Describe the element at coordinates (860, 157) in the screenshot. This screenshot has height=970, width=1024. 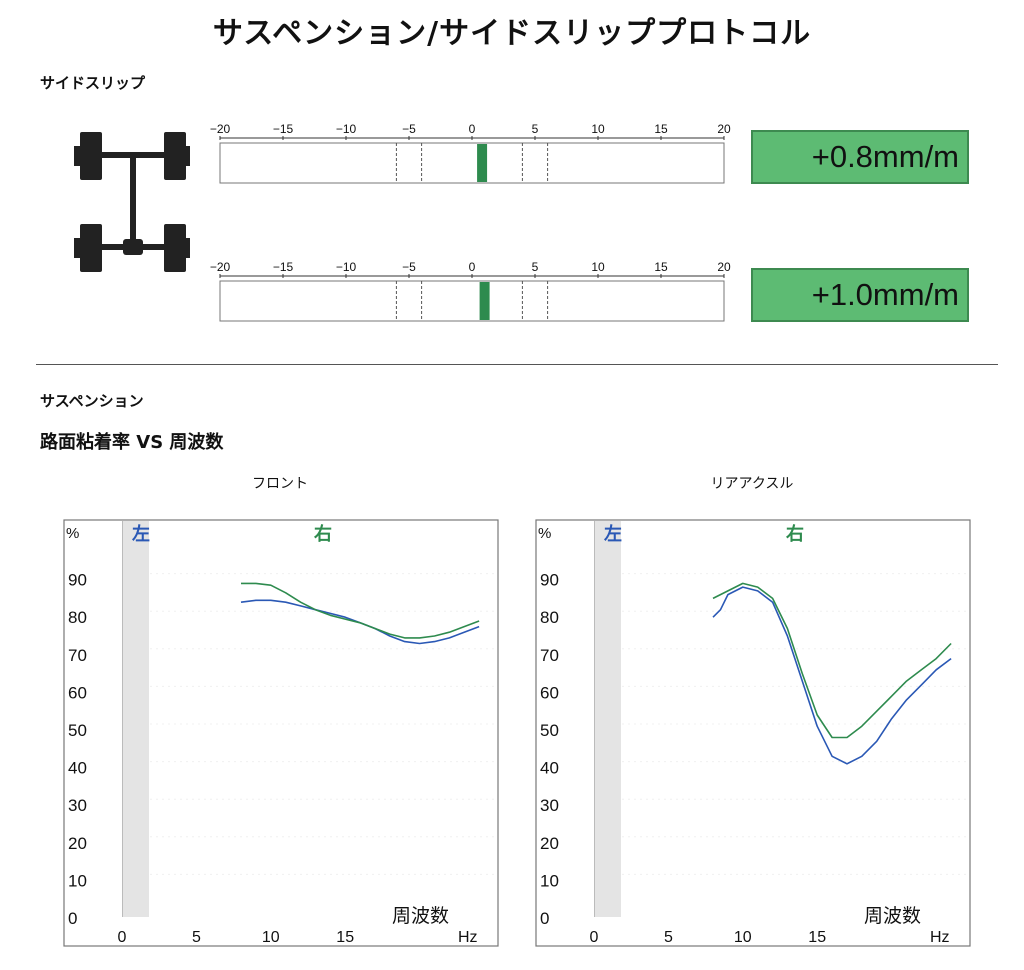
I see `side-slip-front-readout: +0.8mm/m` at that location.